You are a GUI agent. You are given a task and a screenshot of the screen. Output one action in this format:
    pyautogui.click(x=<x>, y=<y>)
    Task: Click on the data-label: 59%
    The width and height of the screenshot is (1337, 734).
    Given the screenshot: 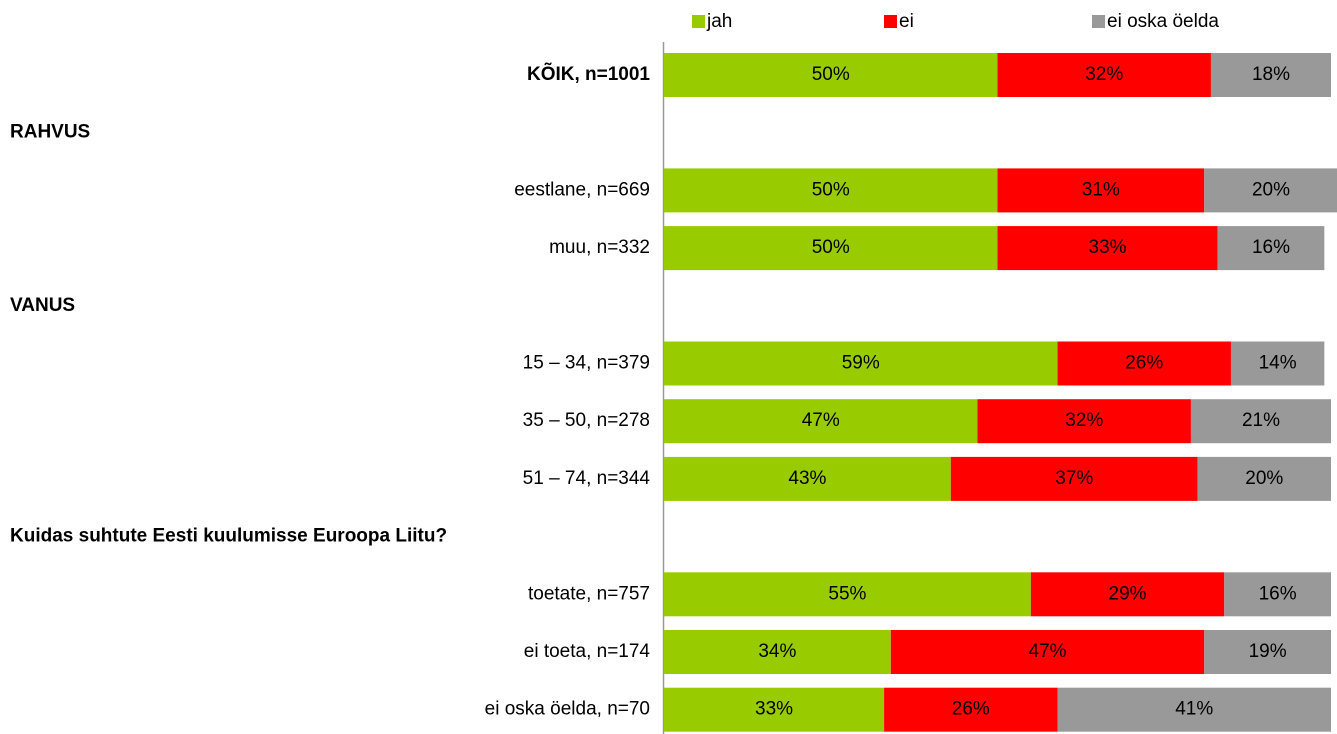 What is the action you would take?
    pyautogui.click(x=861, y=363)
    